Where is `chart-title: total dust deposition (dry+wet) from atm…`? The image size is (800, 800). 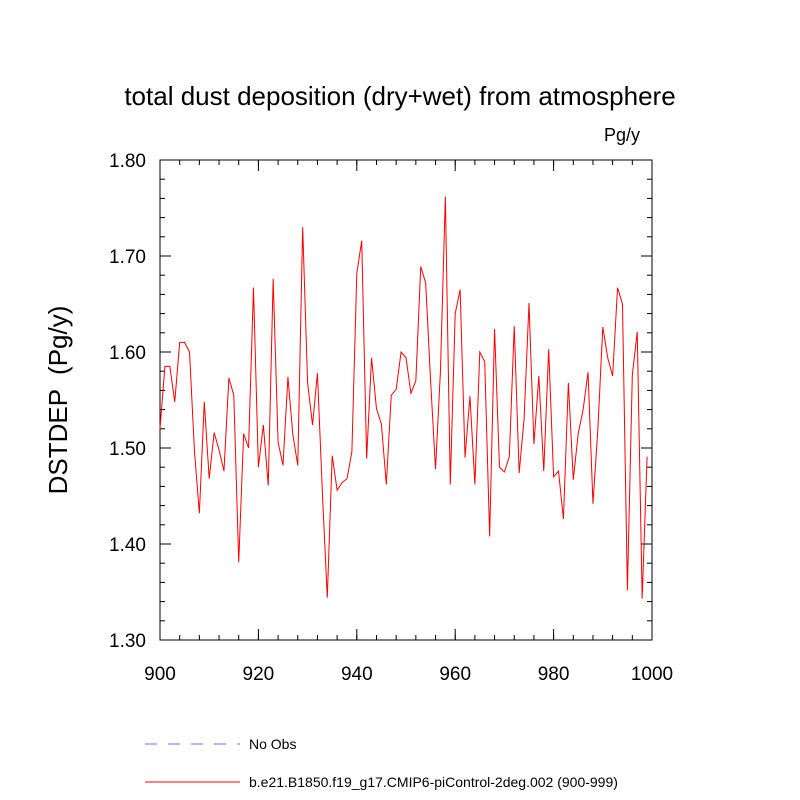
chart-title: total dust deposition (dry+wet) from atm… is located at coordinates (399, 96).